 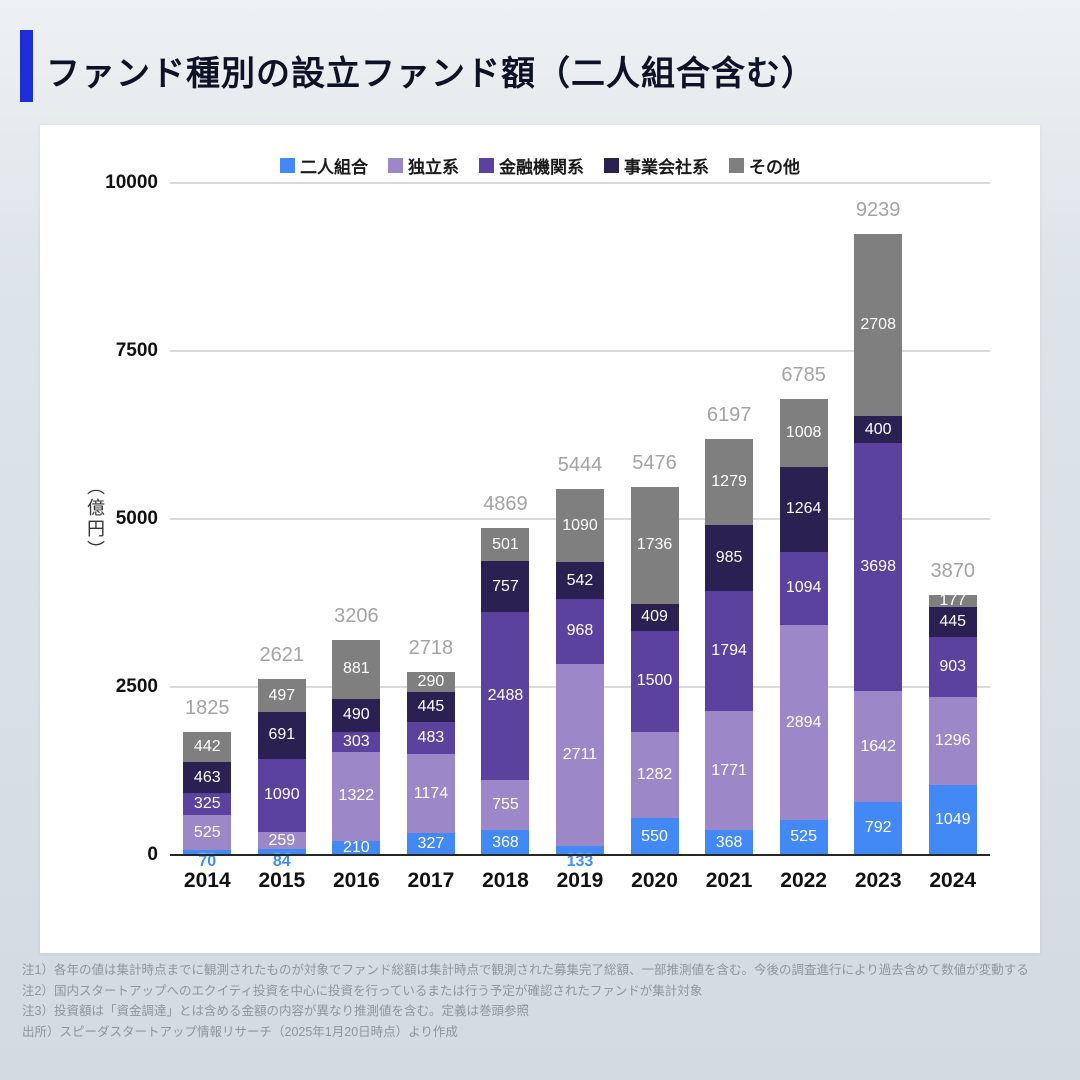 I want to click on bar-segment-独立系-2017: 1174, so click(x=430, y=794).